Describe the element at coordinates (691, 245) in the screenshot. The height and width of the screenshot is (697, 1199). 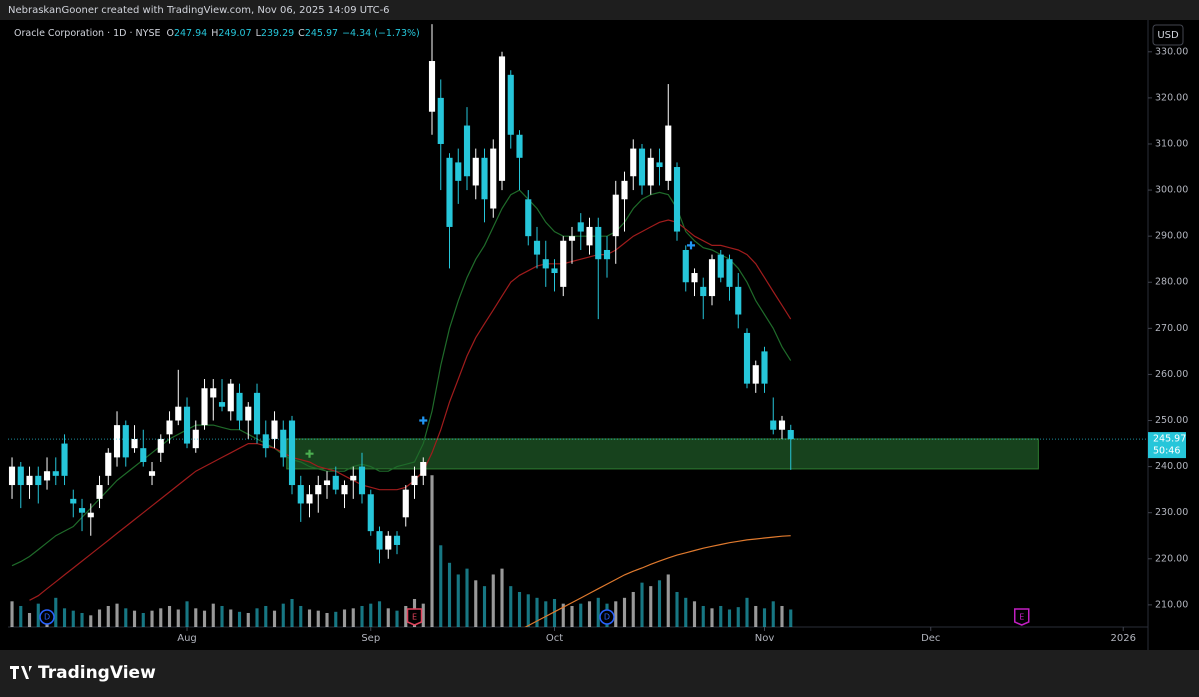
I see `signal-marker` at that location.